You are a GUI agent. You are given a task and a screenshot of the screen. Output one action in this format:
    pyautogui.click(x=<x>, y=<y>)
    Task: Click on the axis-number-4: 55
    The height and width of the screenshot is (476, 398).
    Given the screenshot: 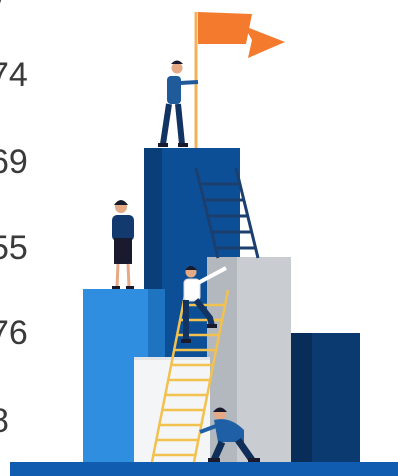 What is the action you would take?
    pyautogui.click(x=14, y=248)
    